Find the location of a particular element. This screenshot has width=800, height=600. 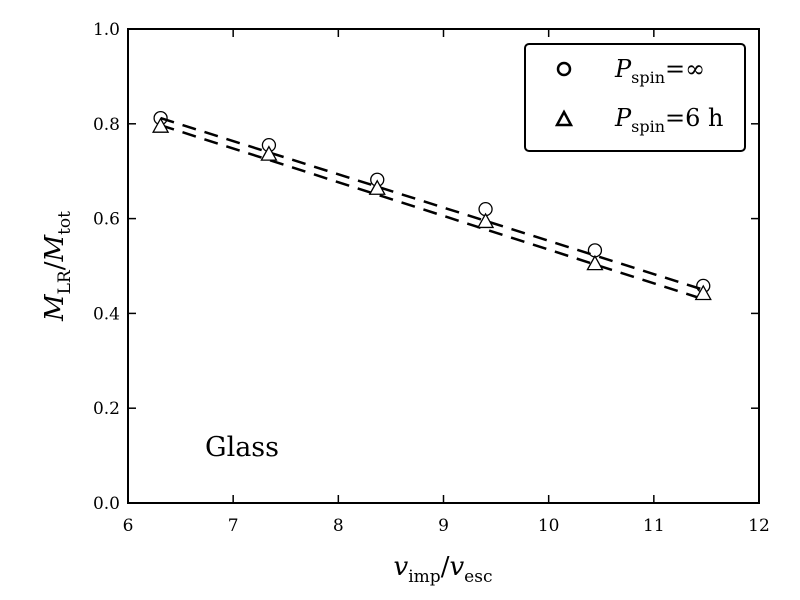

y-tick-label: 1.0 is located at coordinates (106, 30).